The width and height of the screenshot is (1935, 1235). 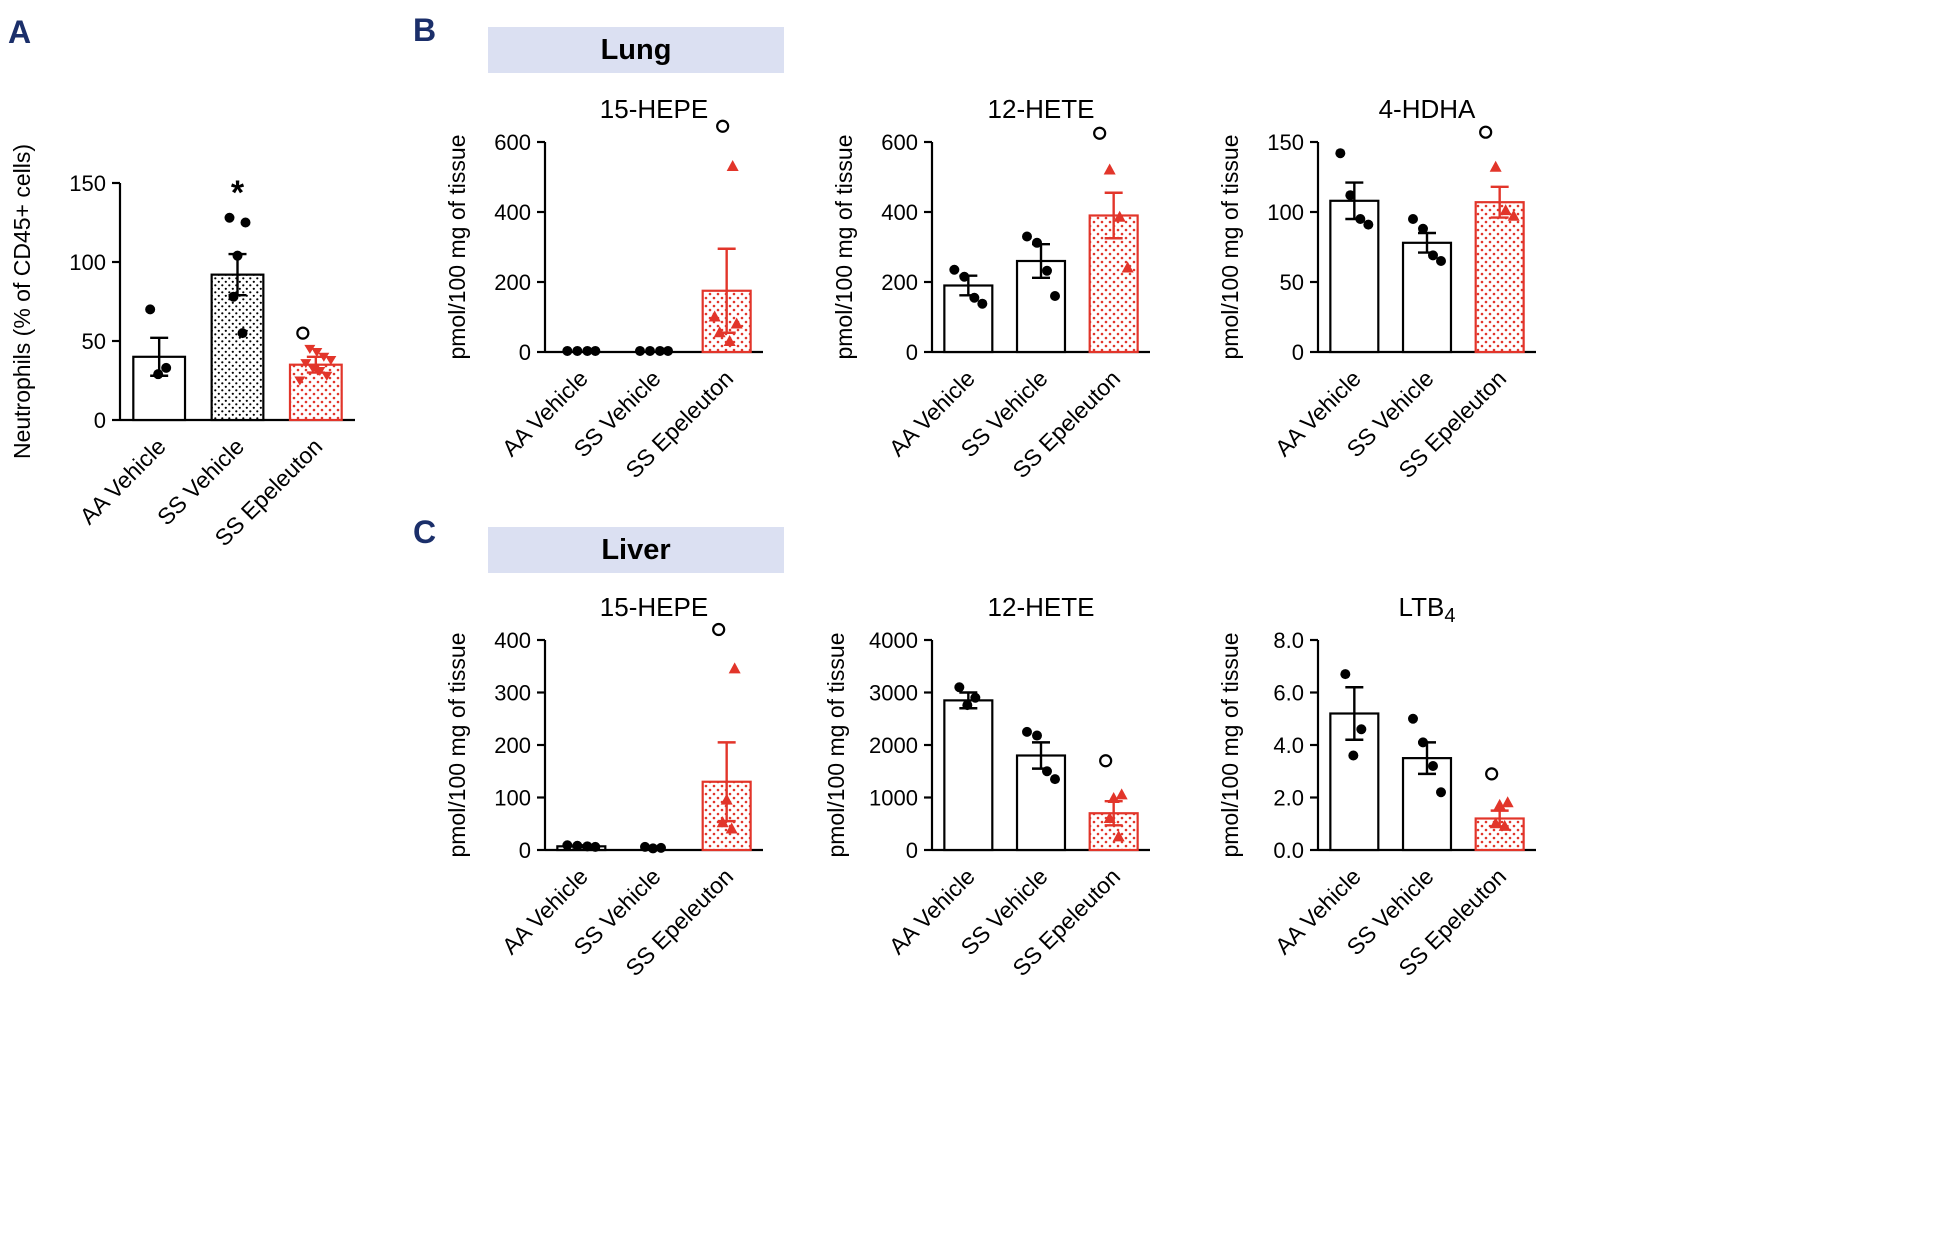 What do you see at coordinates (1288, 745) in the screenshot?
I see `y-tick-label: 4.0` at bounding box center [1288, 745].